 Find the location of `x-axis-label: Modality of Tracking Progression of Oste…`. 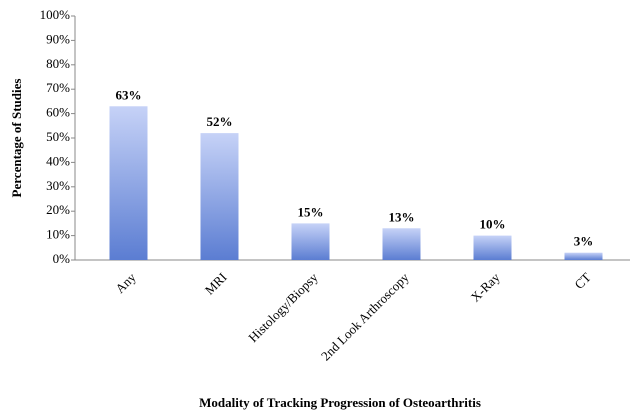

x-axis-label: Modality of Tracking Progression of Oste… is located at coordinates (340, 402).